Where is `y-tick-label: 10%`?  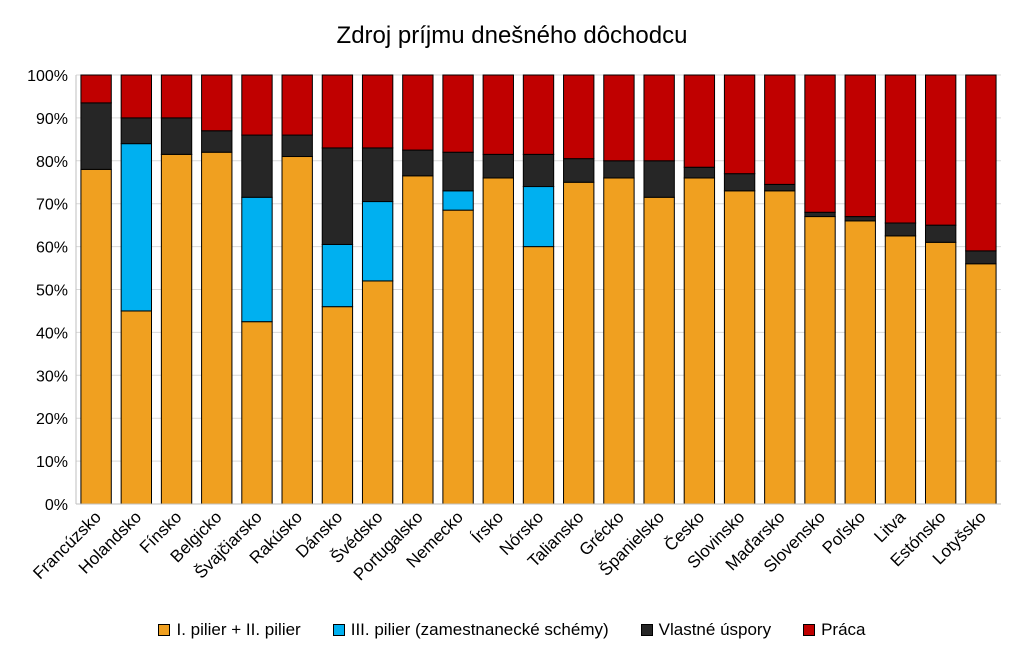
y-tick-label: 10% is located at coordinates (52, 462).